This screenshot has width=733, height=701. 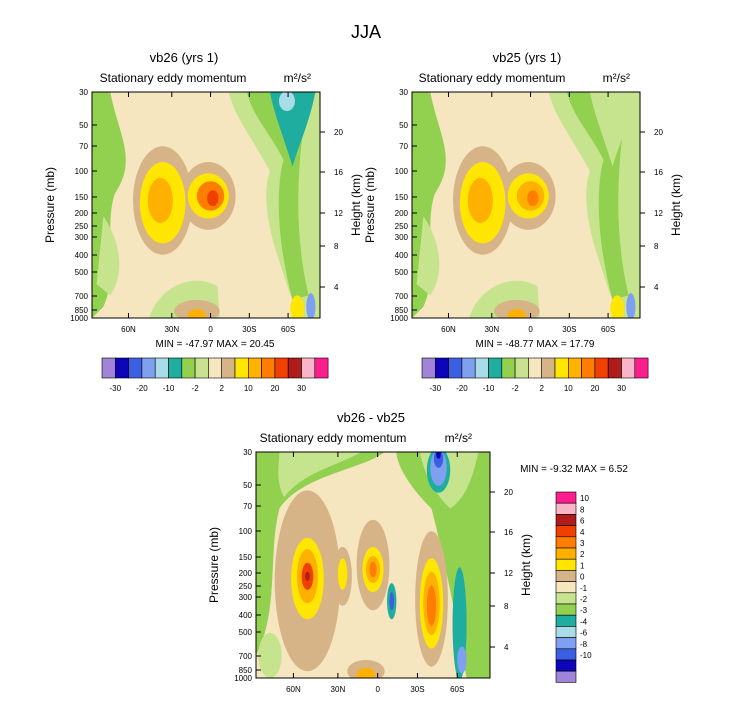 What do you see at coordinates (582, 521) in the screenshot?
I see `colorbar-label: 6` at bounding box center [582, 521].